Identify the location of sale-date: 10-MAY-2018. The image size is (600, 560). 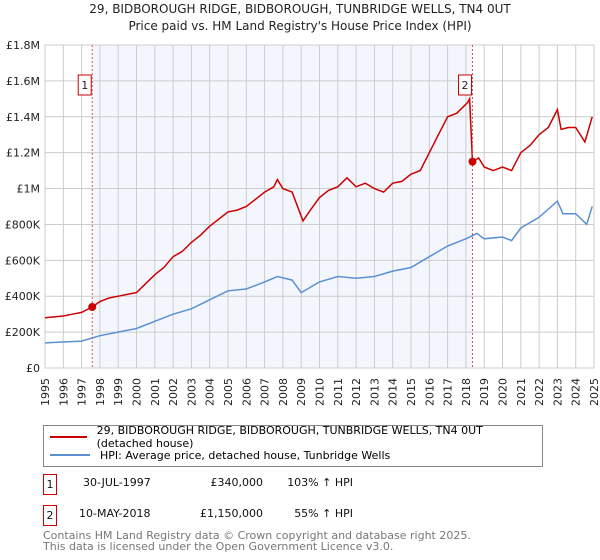
(115, 513).